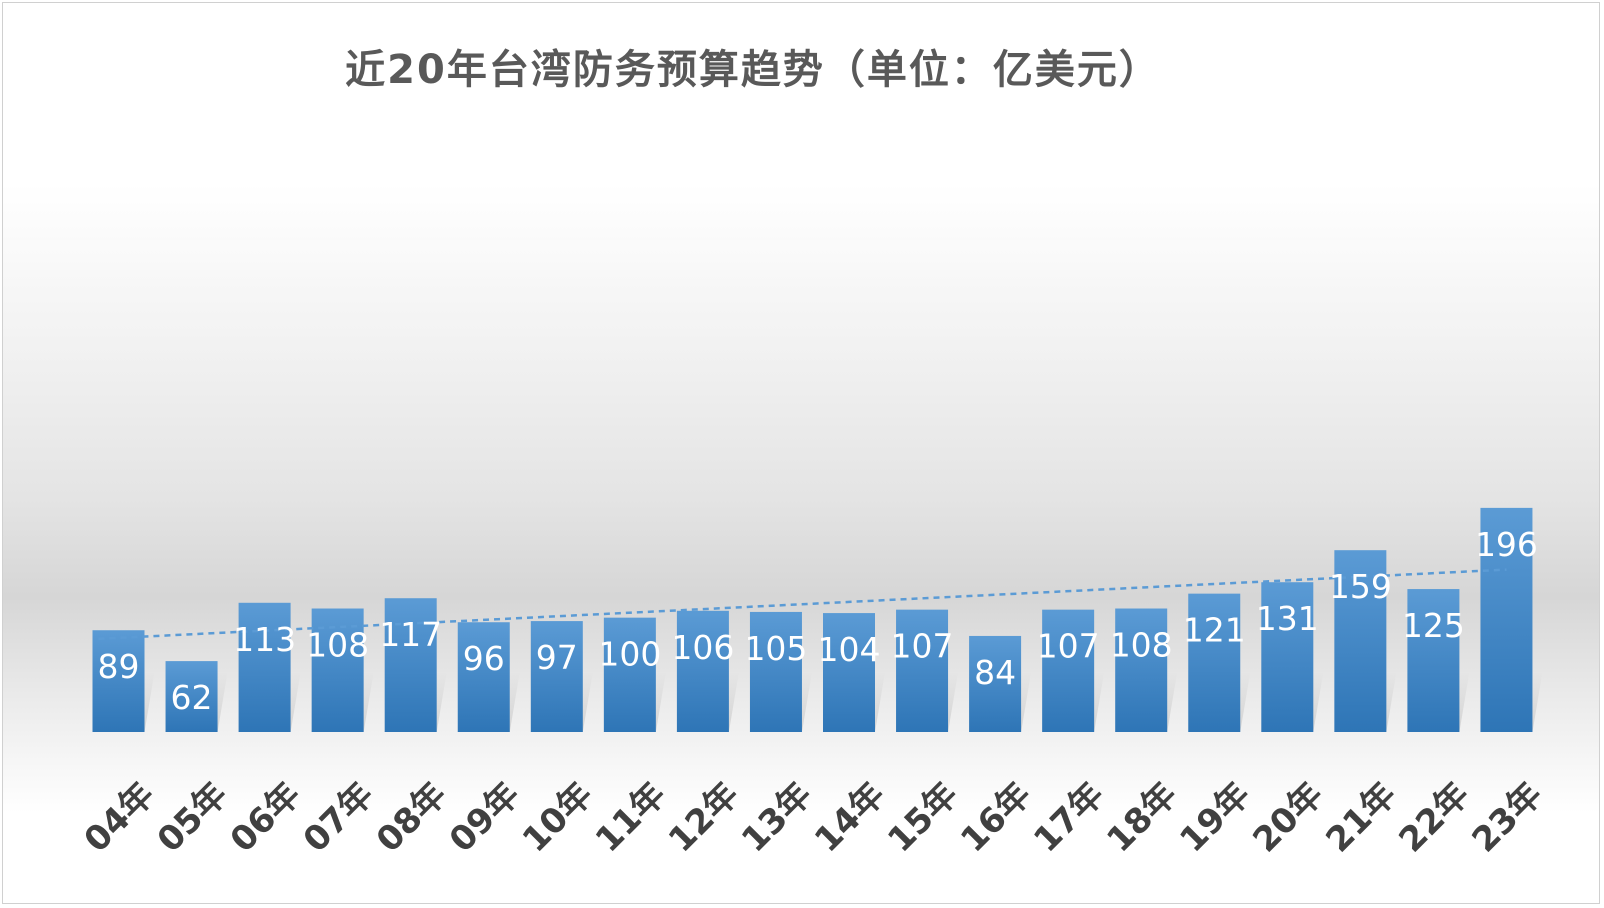  What do you see at coordinates (629, 654) in the screenshot?
I see `data-label-11年: 100` at bounding box center [629, 654].